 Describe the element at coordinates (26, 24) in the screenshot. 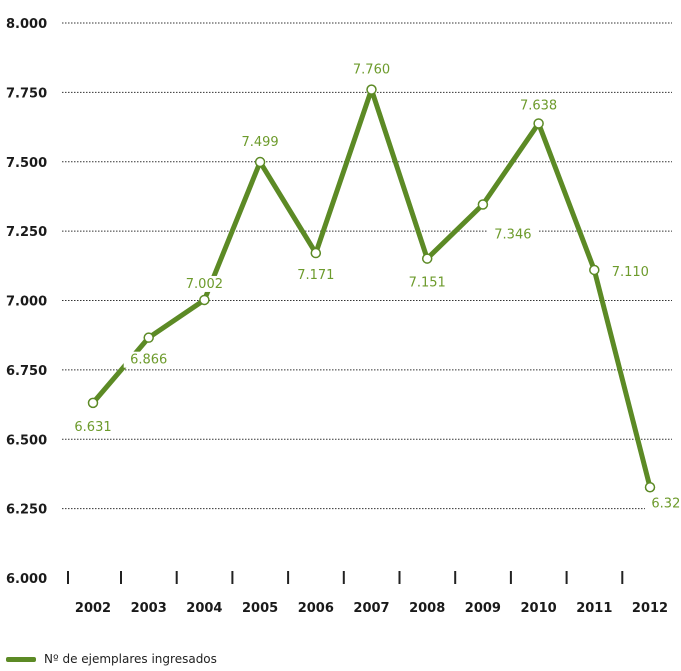

I see `y-tick-label: 8.000` at that location.